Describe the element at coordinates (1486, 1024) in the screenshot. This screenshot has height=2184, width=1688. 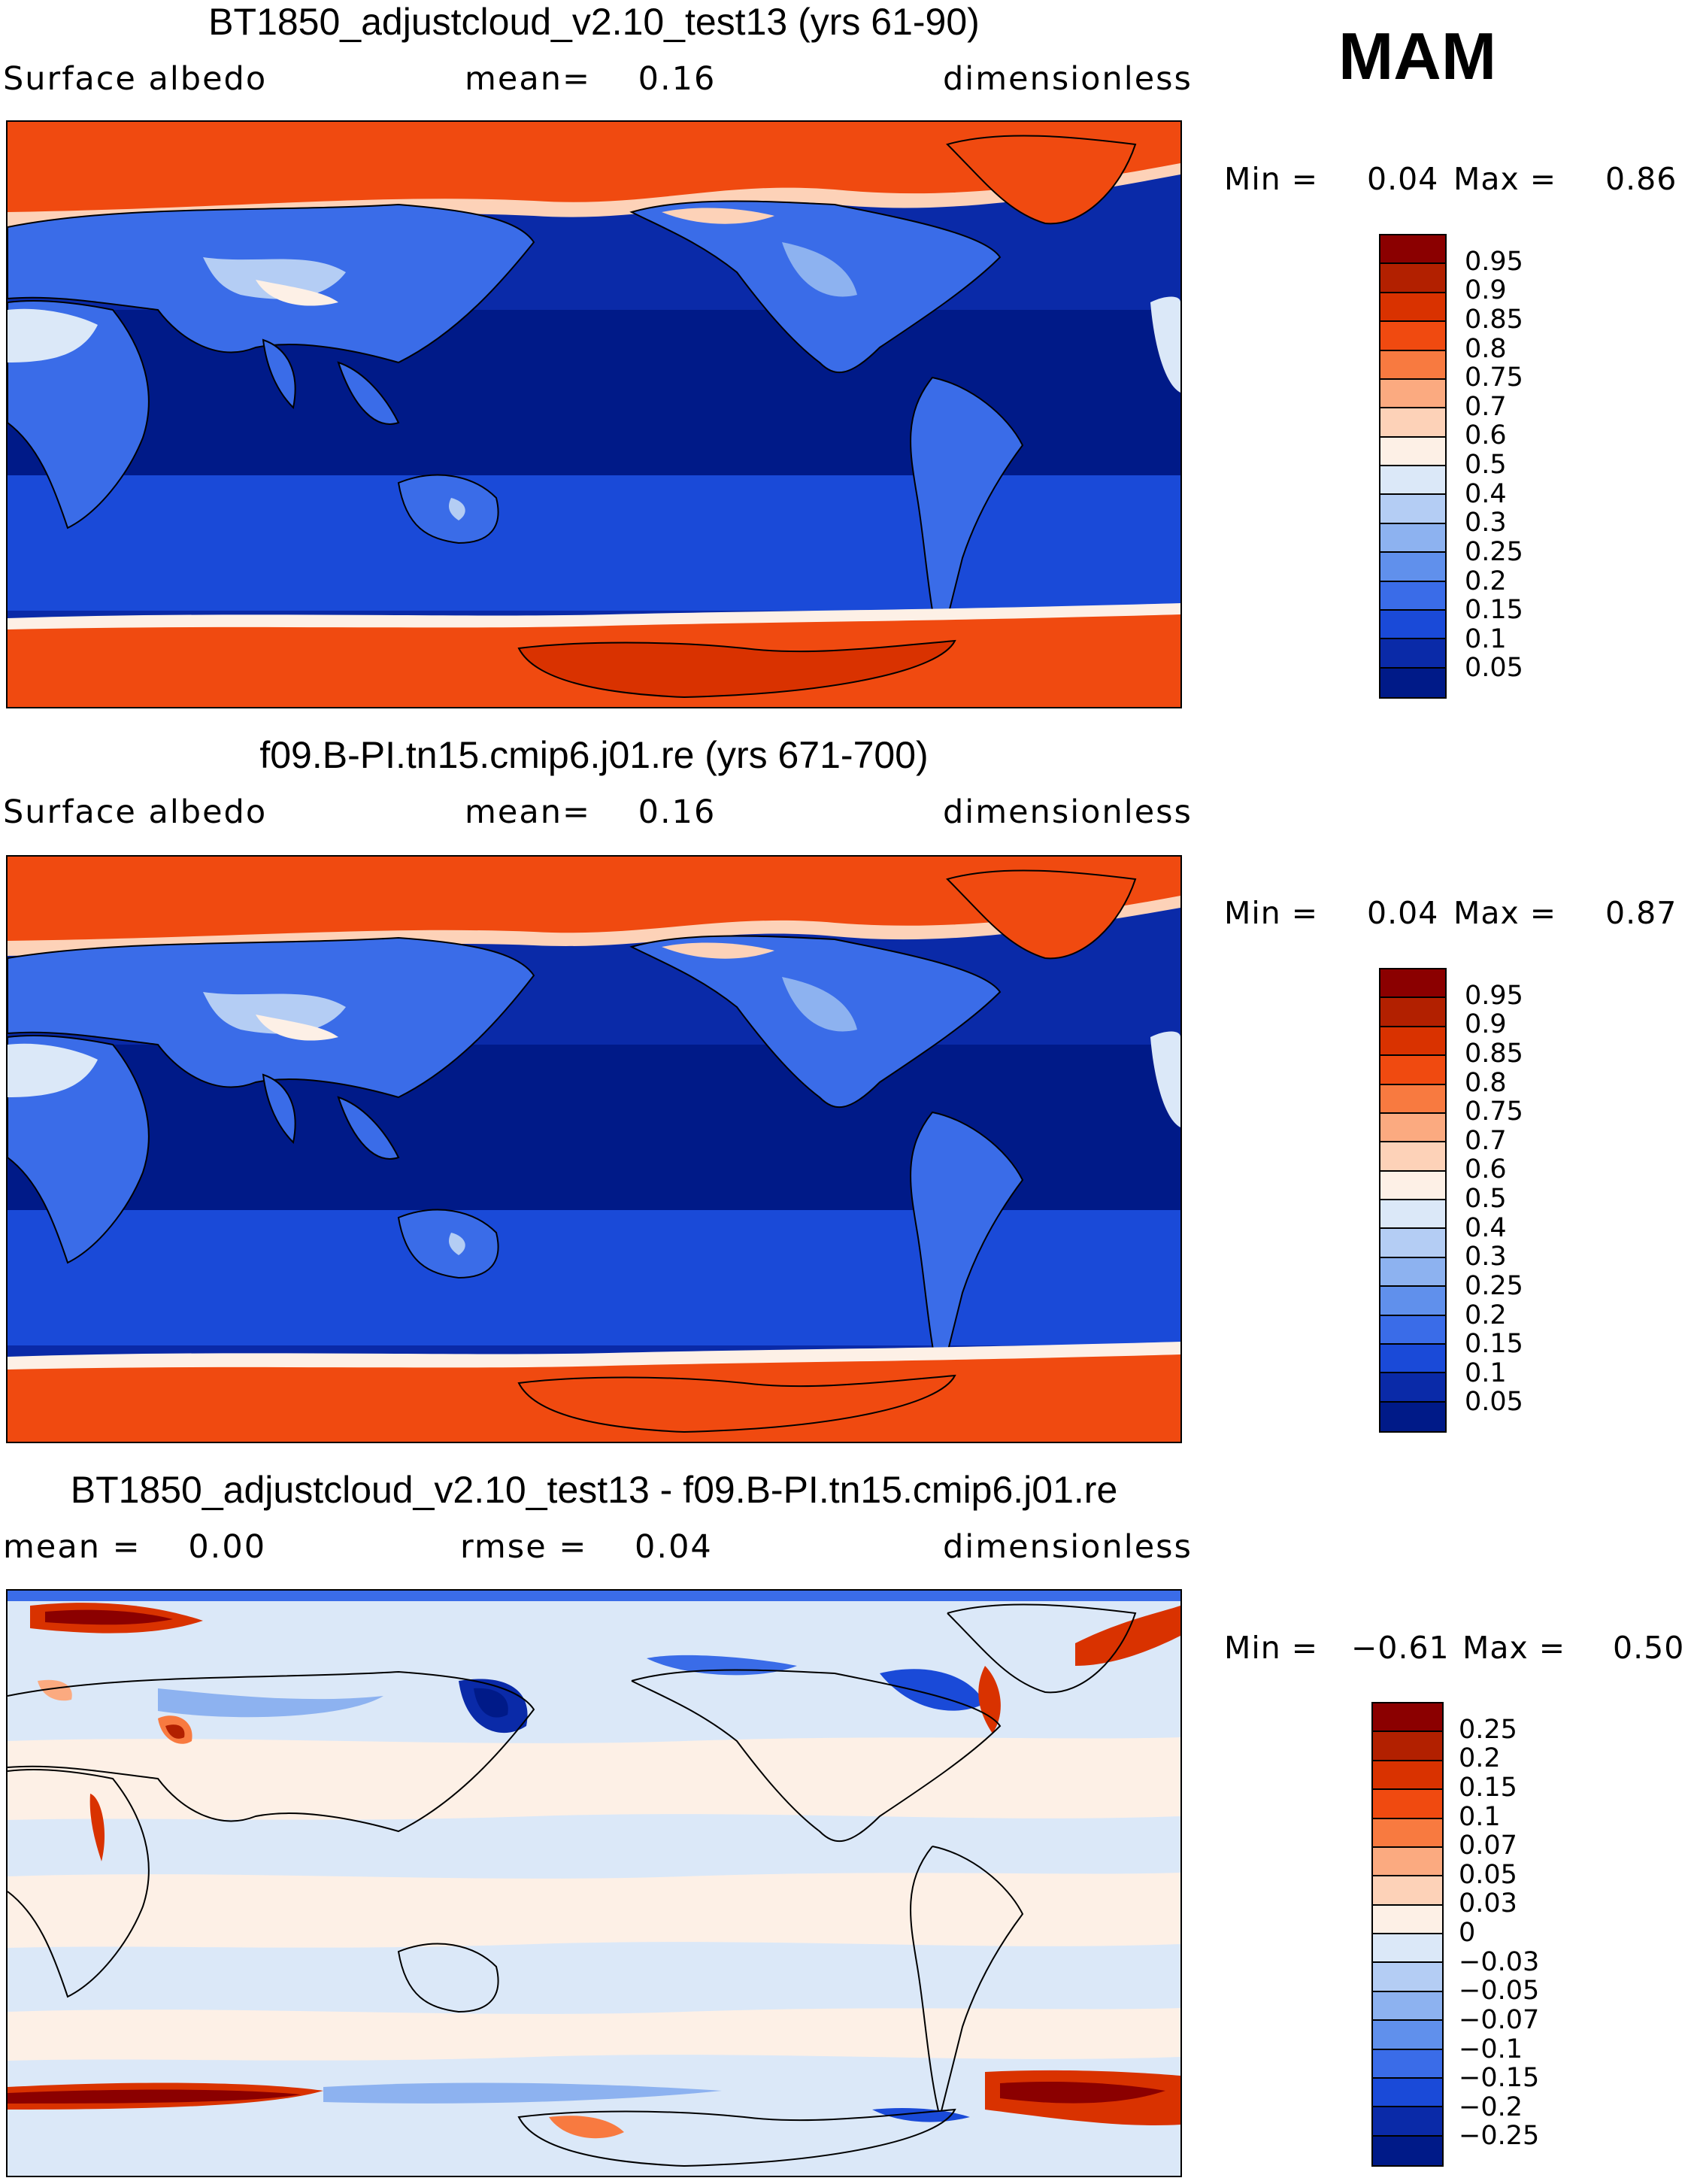
I see `colorbar-tick-label: 0.9` at that location.